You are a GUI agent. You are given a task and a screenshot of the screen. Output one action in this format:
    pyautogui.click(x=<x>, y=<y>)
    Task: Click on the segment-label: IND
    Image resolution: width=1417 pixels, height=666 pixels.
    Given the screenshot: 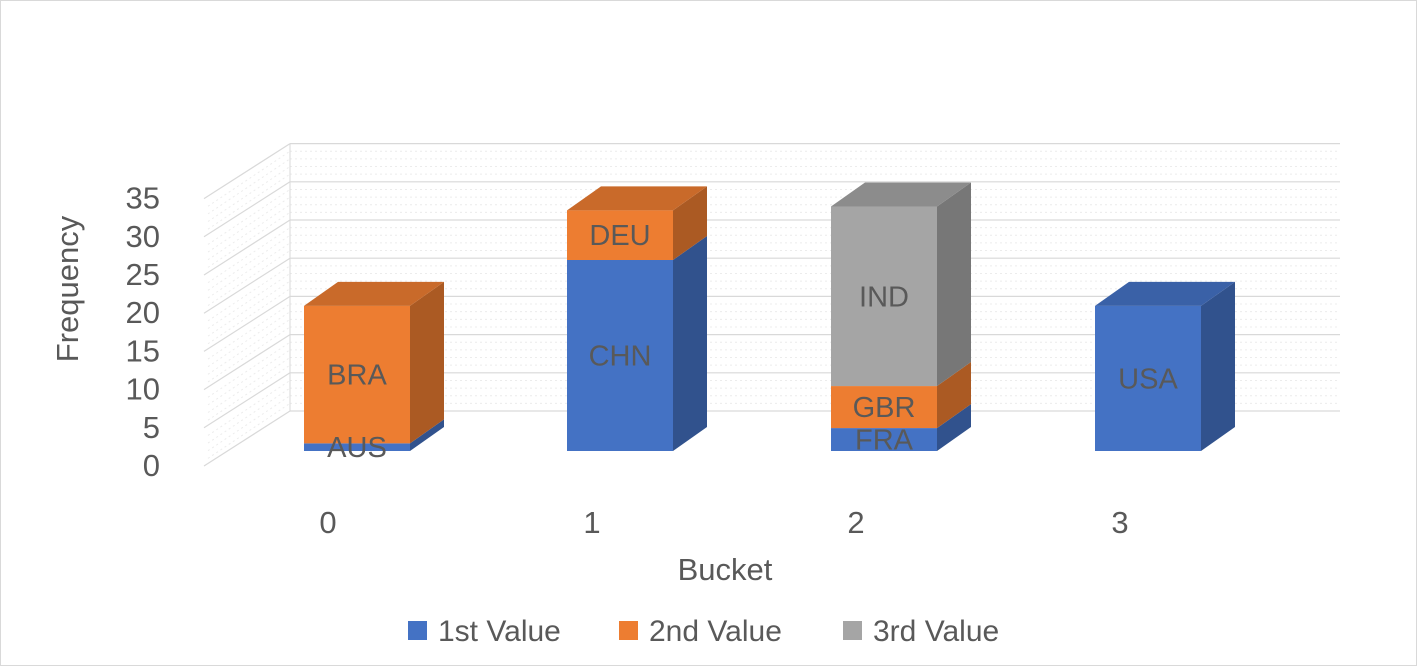 What is the action you would take?
    pyautogui.click(x=884, y=297)
    